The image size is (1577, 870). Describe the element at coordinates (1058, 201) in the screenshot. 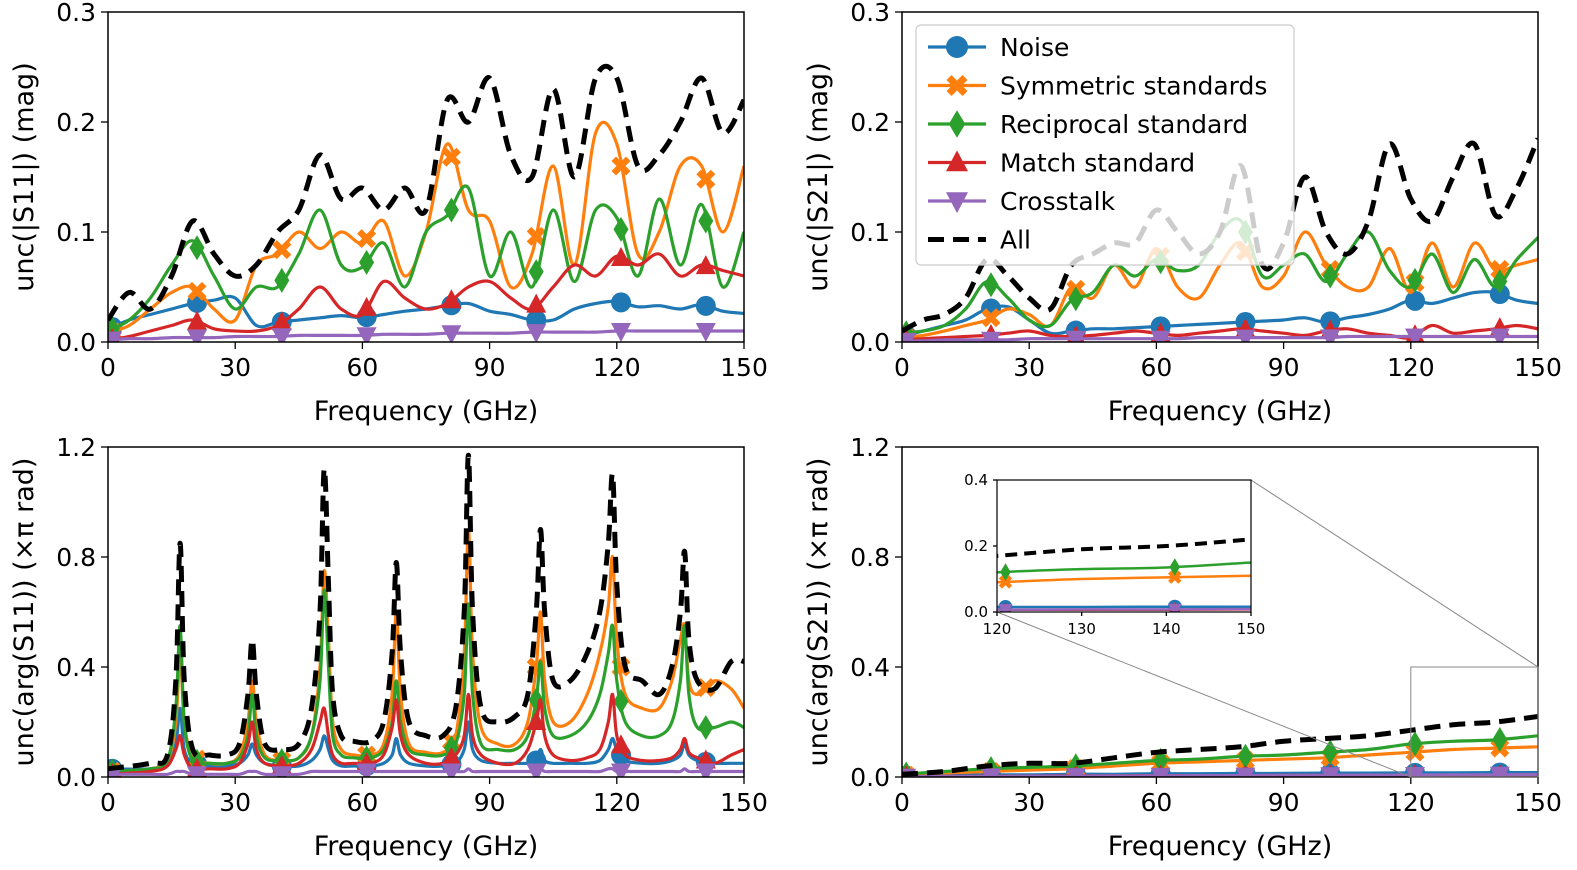

I see `legend-label: Crosstalk` at that location.